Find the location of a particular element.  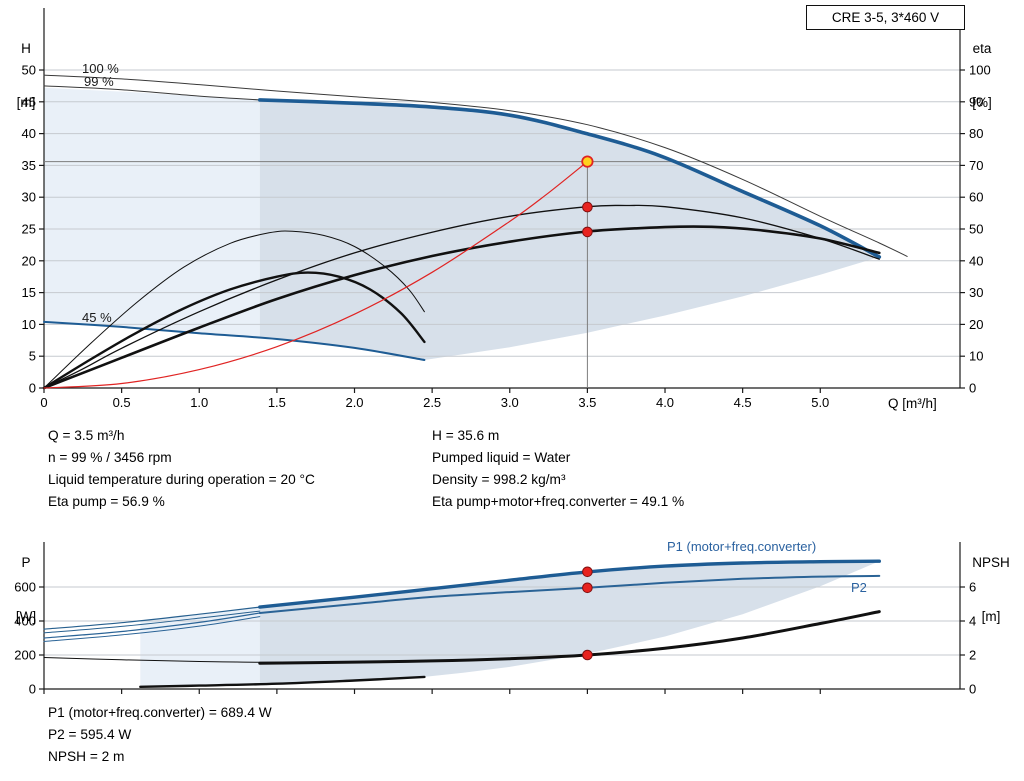

y-right-tick-label: 10 is located at coordinates (976, 356).